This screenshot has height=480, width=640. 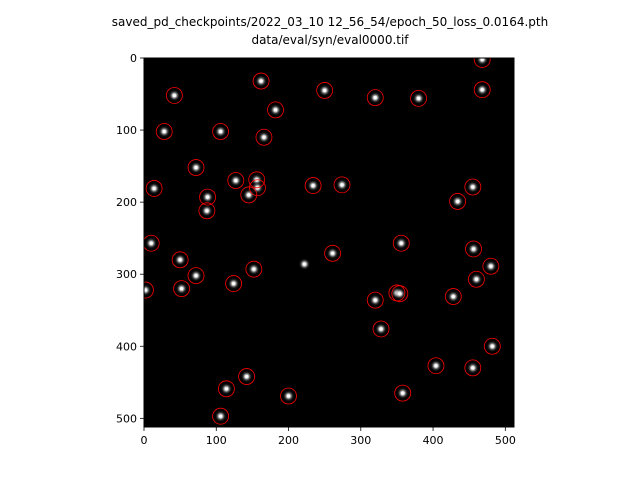 What do you see at coordinates (126, 346) in the screenshot?
I see `y-tick-label-4: 400` at bounding box center [126, 346].